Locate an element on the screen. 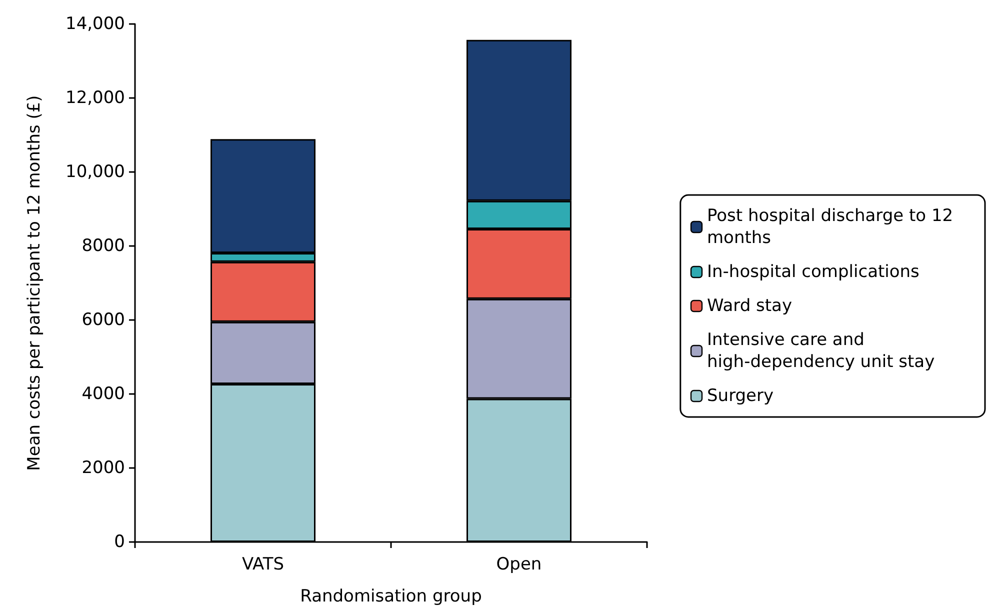 Image resolution: width=987 pixels, height=612 pixels. y-tick-label: 12,000 is located at coordinates (95, 98).